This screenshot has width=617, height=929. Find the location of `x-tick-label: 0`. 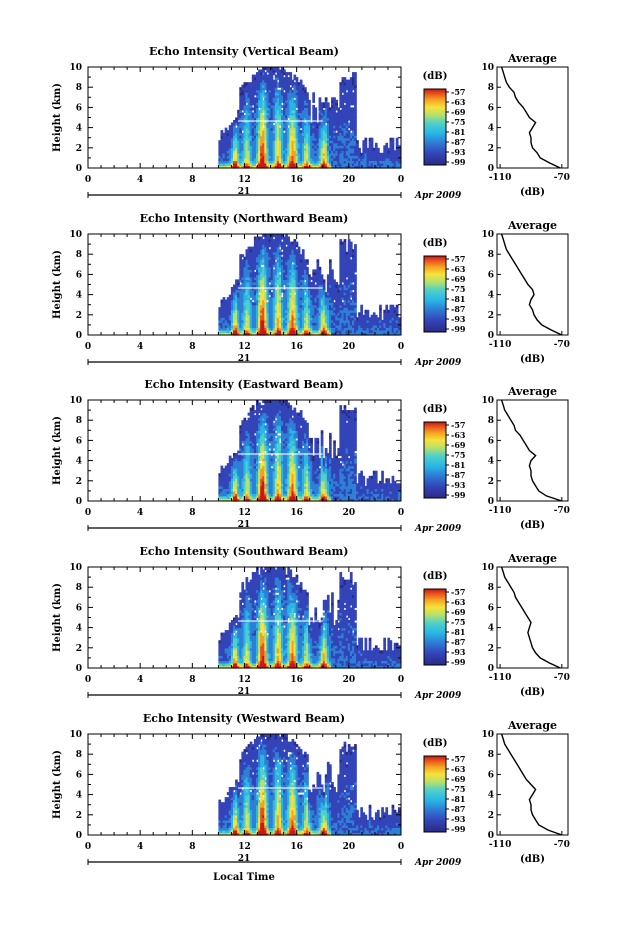

x-tick-label: 0 is located at coordinates (401, 347).